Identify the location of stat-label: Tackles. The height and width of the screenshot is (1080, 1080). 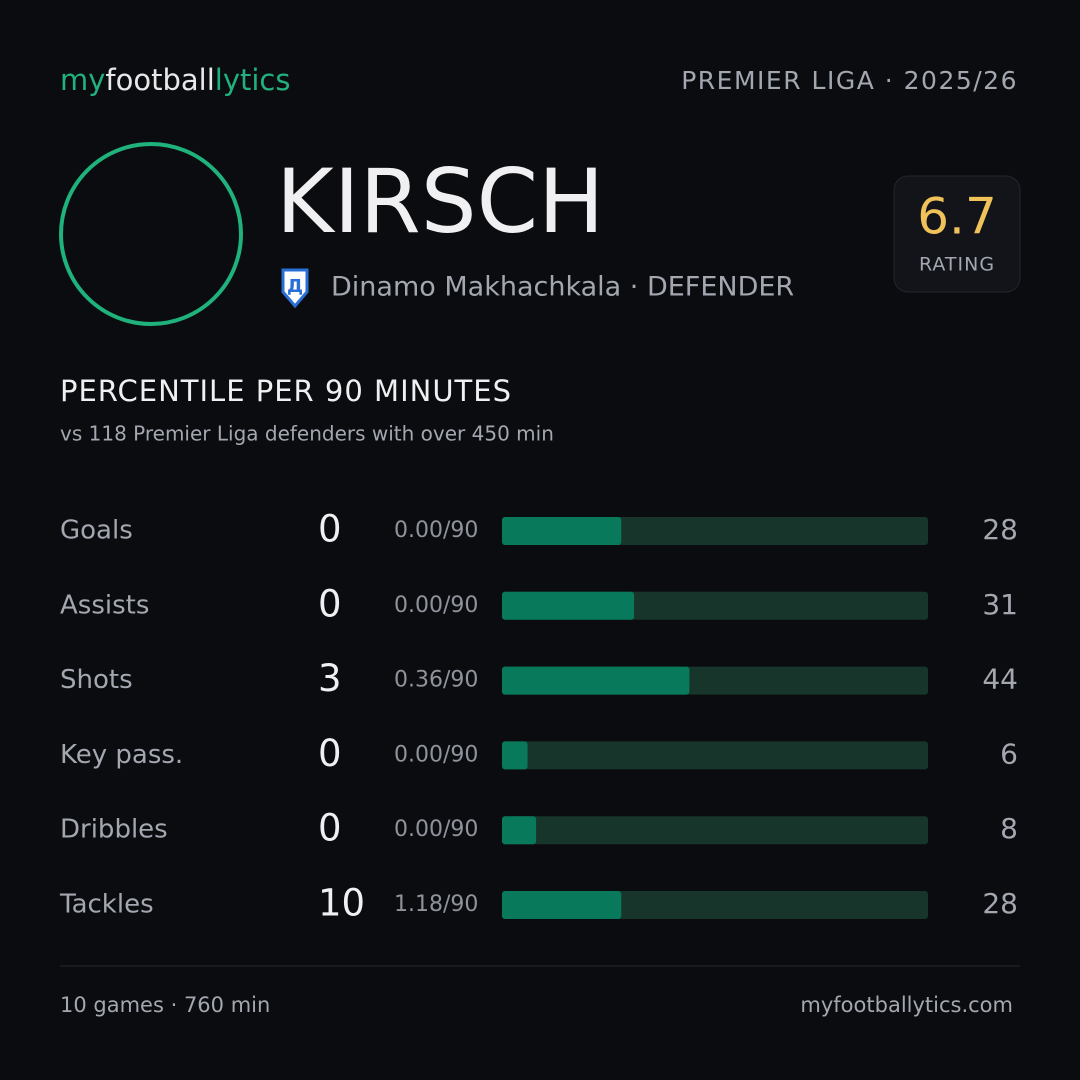
(106, 905).